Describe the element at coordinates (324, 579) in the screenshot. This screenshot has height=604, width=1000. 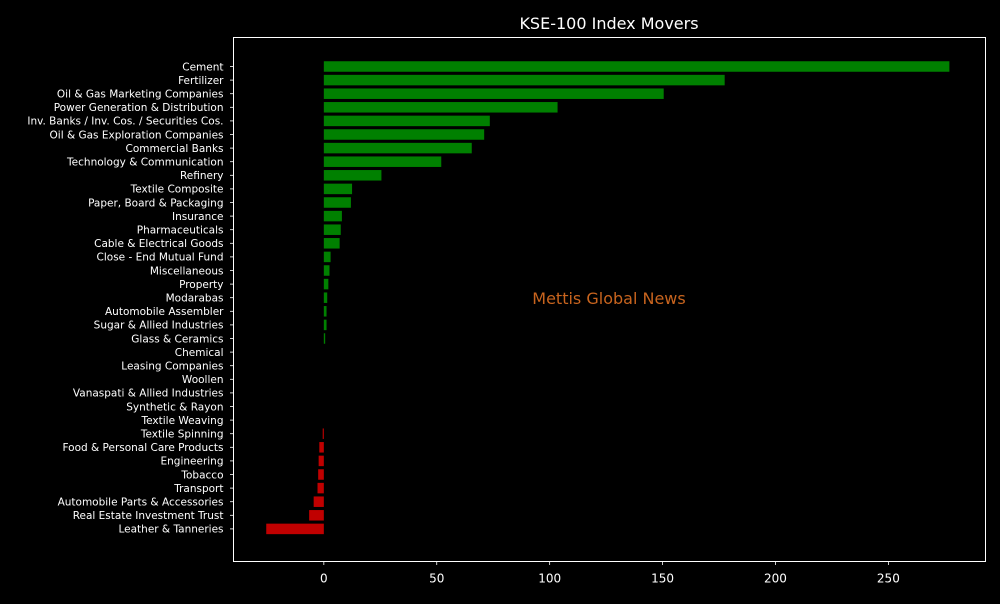
I see `x-tick-label: 0` at that location.